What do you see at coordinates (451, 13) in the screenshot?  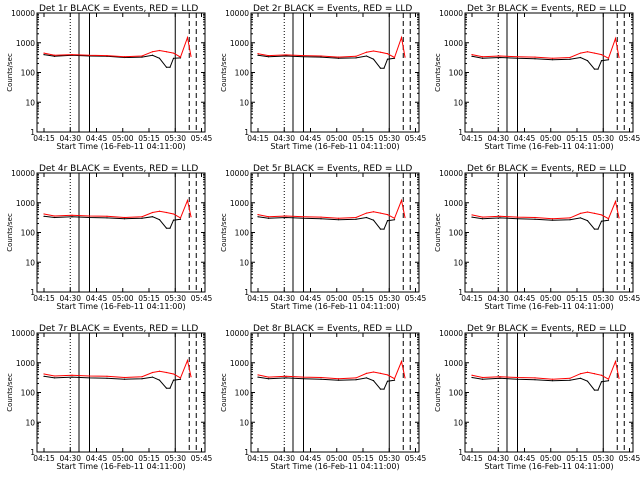 I see `y-tick-label: 10000` at bounding box center [451, 13].